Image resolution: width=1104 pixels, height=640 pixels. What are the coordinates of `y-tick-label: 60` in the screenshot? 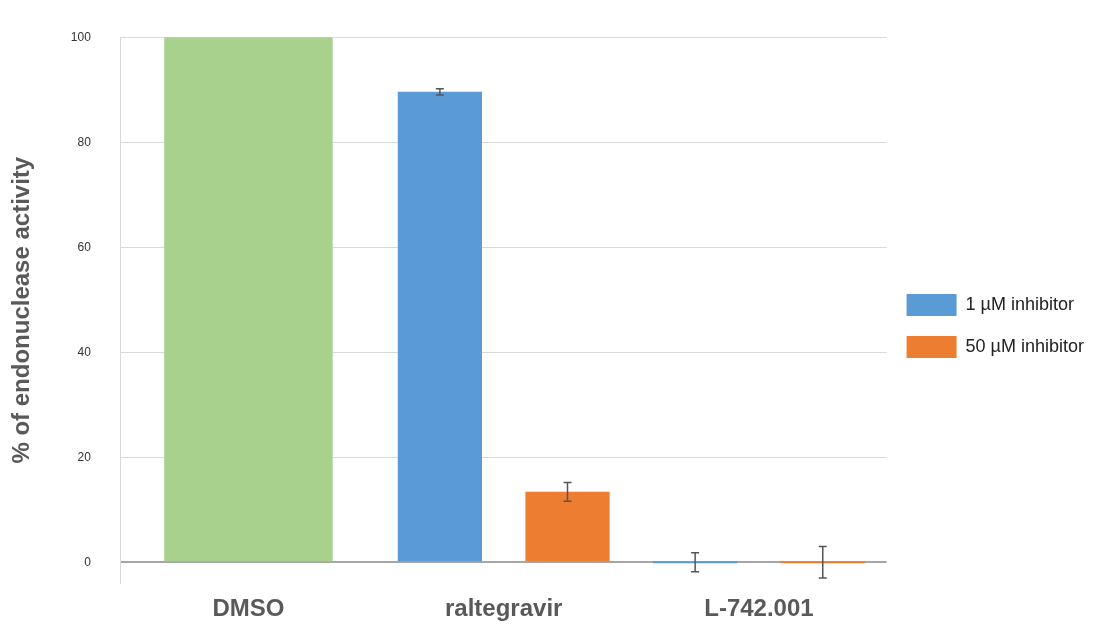 It's located at (84, 246).